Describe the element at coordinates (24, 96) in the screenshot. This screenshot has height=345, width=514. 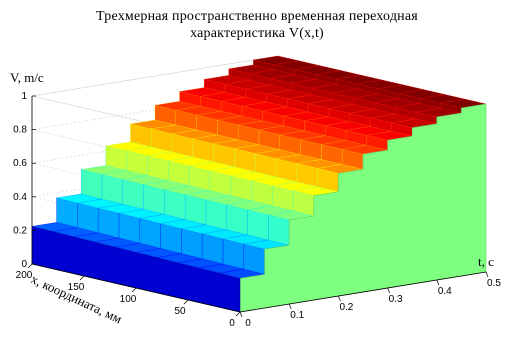
I see `z-tick-label: 1` at that location.